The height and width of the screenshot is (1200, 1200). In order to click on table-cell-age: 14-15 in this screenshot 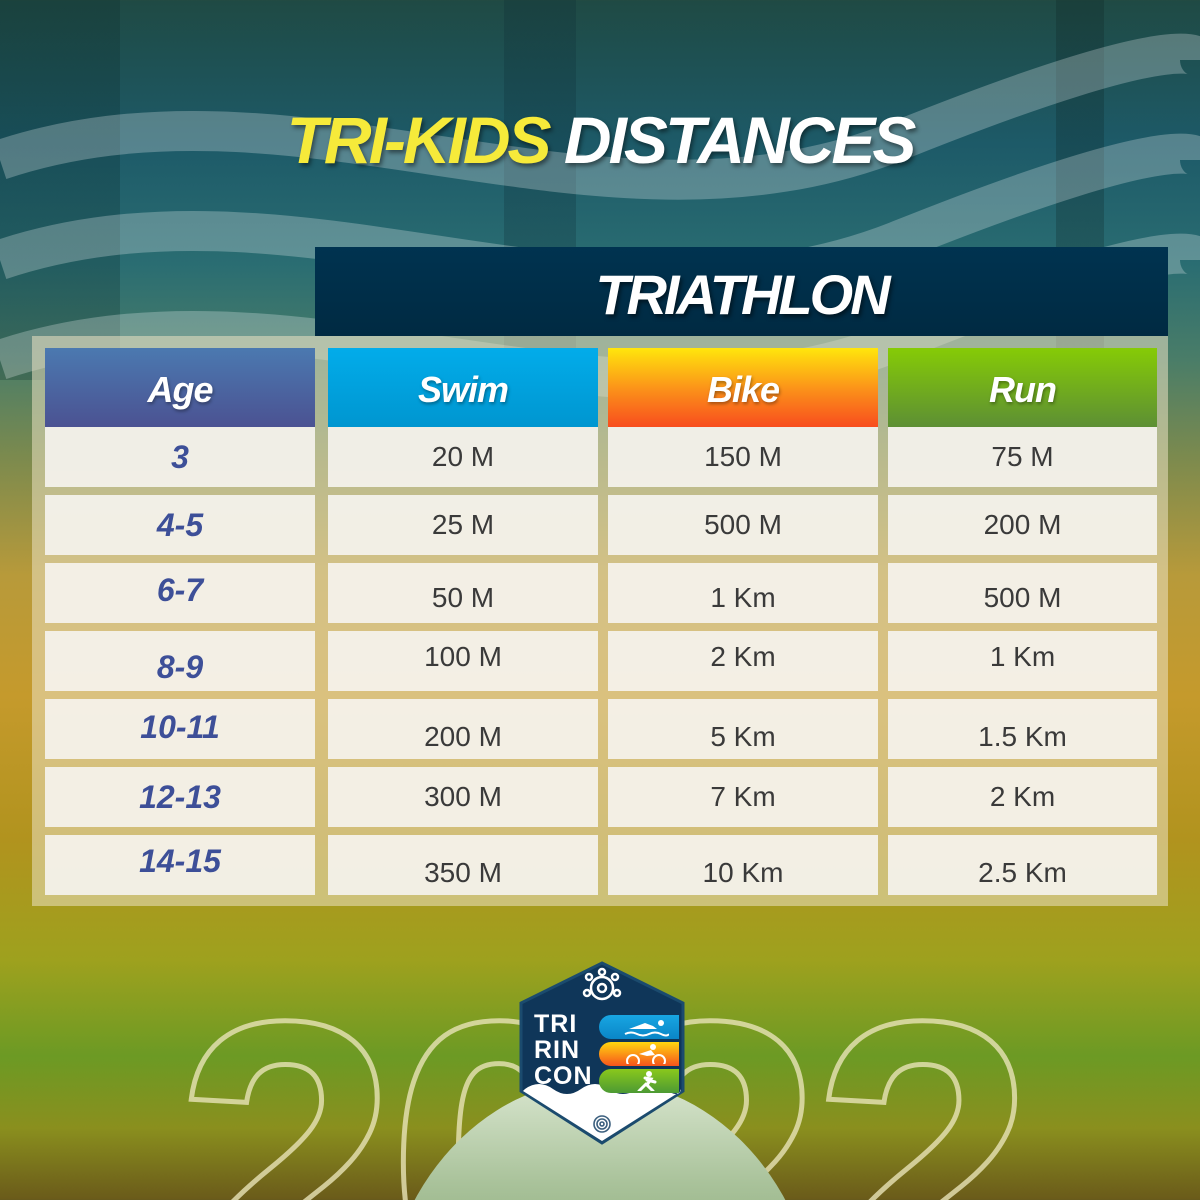, I will do `click(180, 865)`.